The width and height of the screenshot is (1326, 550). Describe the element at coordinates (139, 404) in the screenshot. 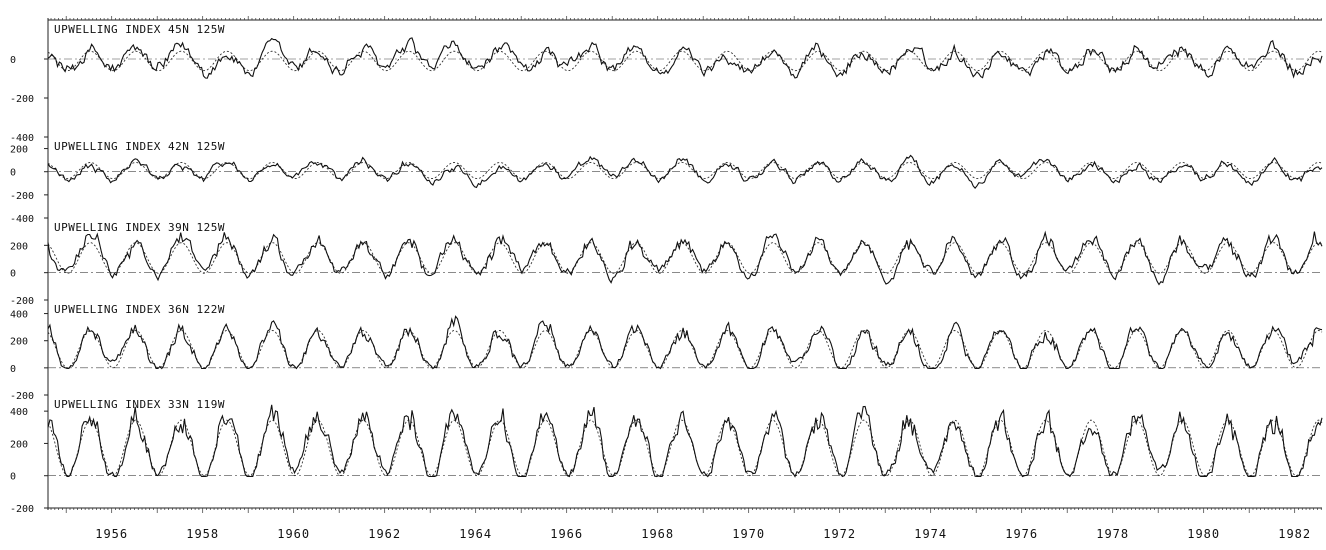

I see `panel-title: UPWELLING INDEX 33N 119W` at that location.